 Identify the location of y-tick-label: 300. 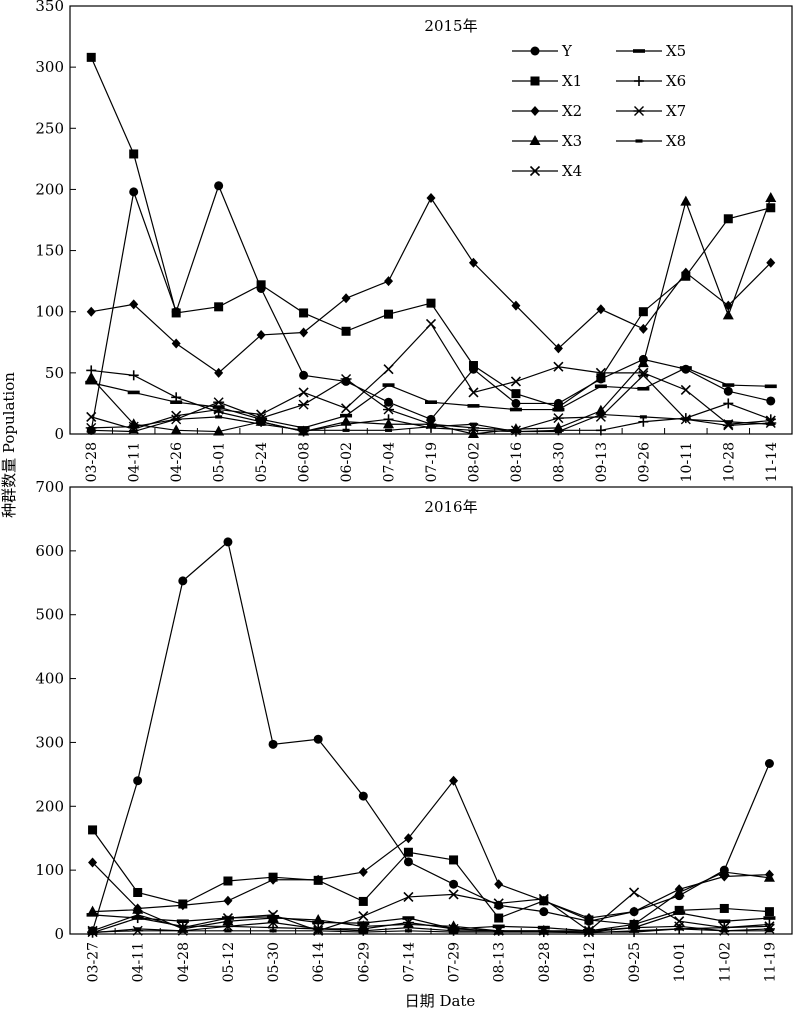
(49, 742).